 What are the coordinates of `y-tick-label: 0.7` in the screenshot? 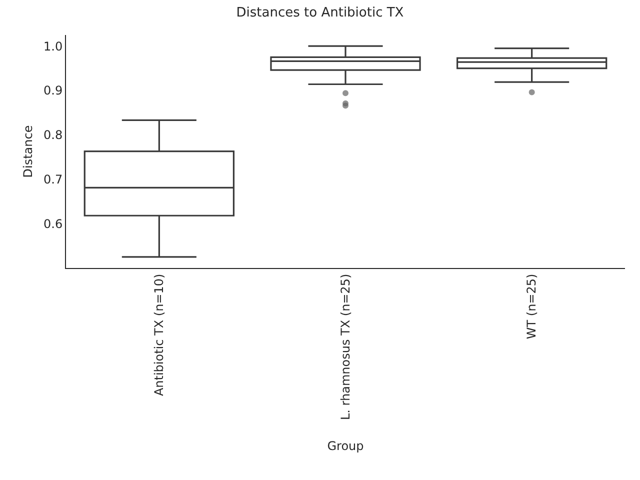 It's located at (53, 179).